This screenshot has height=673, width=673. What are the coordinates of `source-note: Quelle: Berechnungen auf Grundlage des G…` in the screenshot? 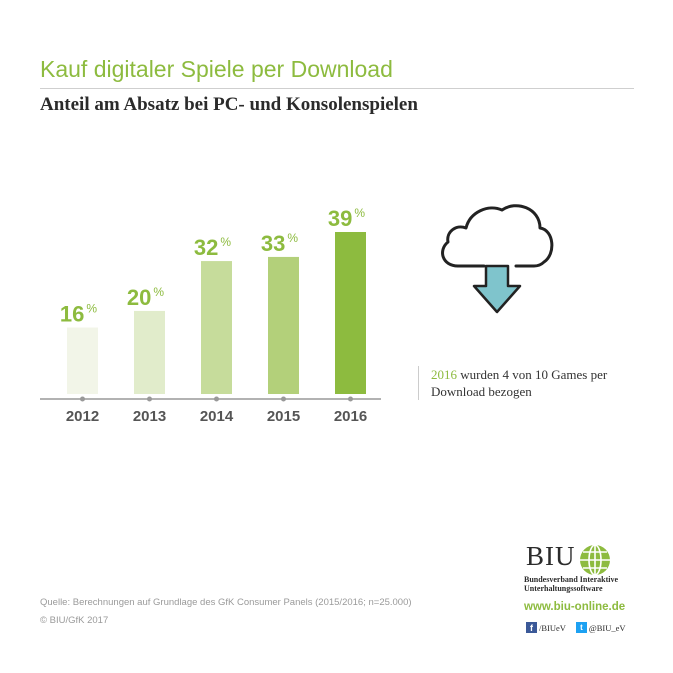 It's located at (226, 602).